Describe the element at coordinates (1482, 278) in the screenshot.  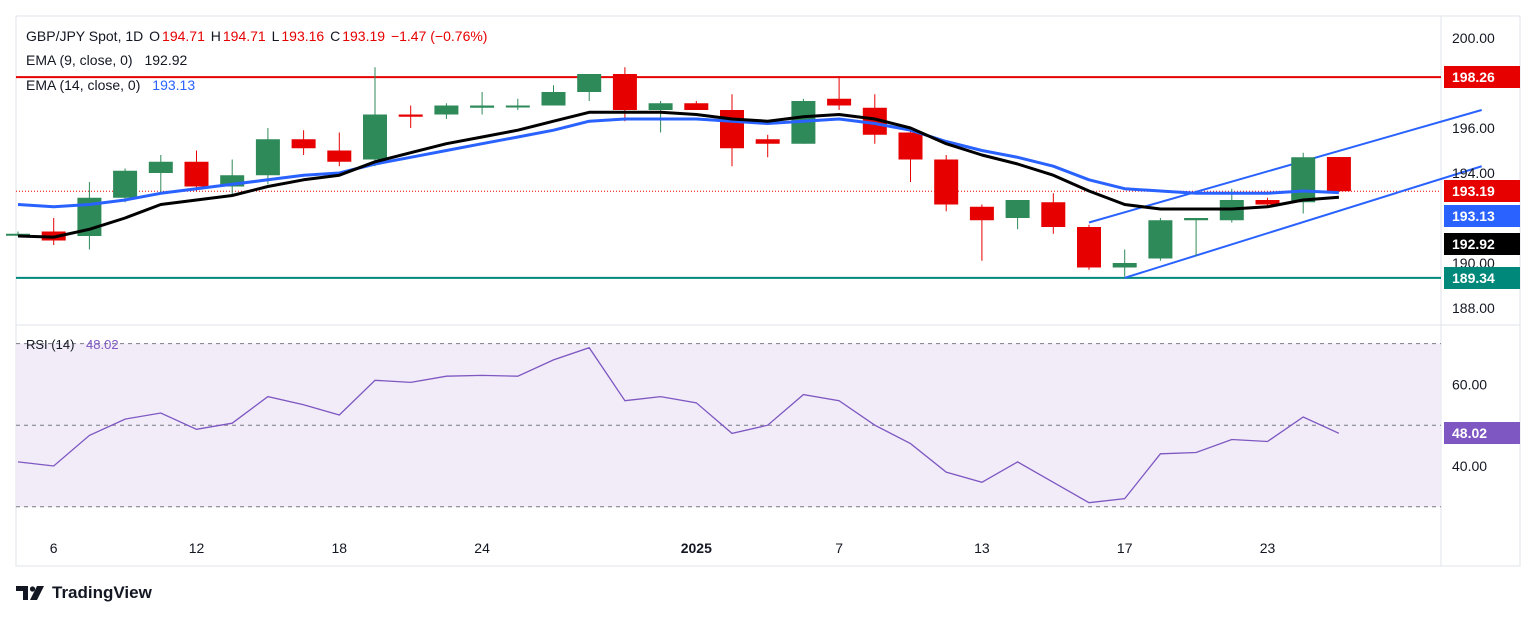
I see `badge-support: 189.34` at that location.